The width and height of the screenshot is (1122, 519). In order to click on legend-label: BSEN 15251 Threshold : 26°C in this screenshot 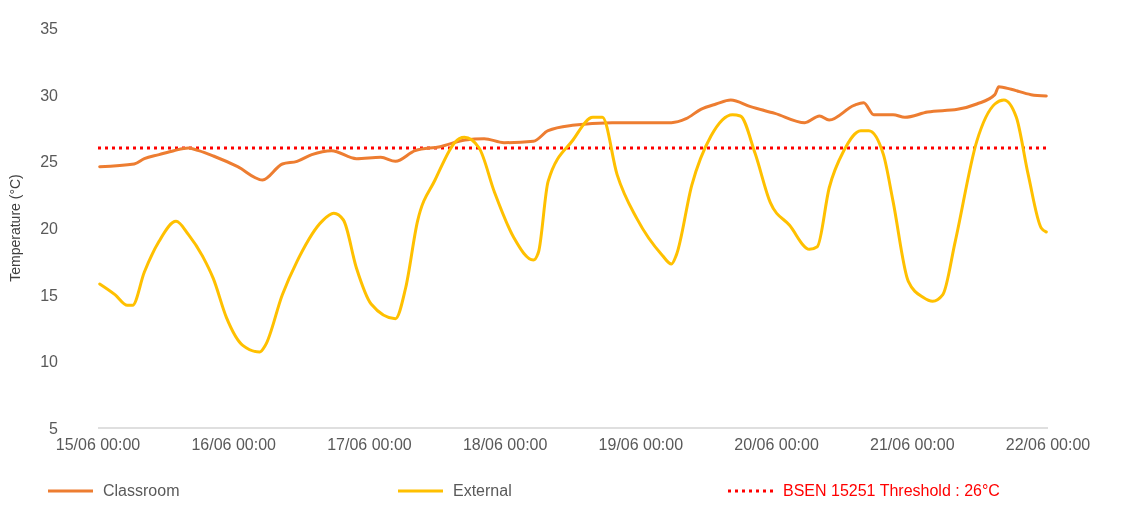, I will do `click(891, 490)`.